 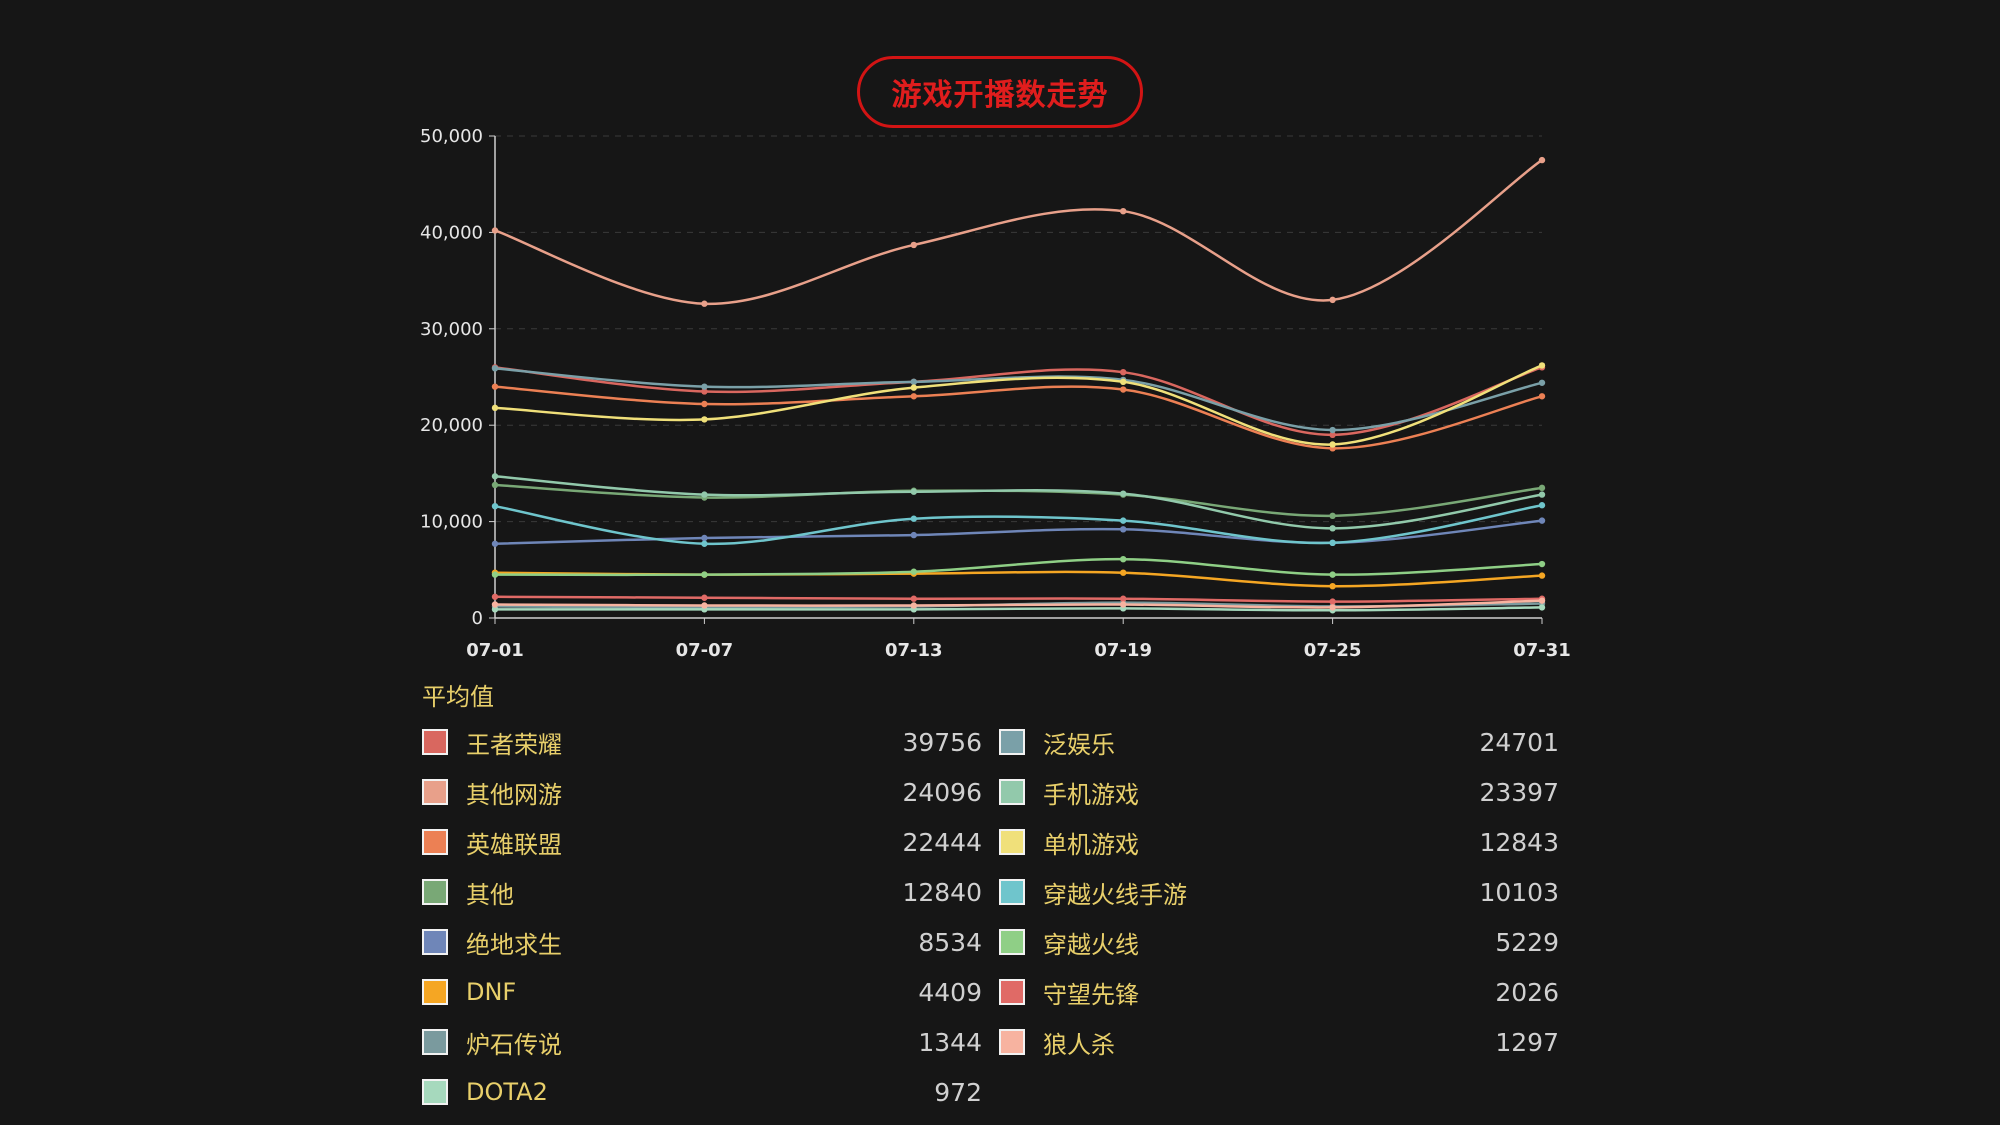 I want to click on legend-value: 10103, so click(x=1519, y=892).